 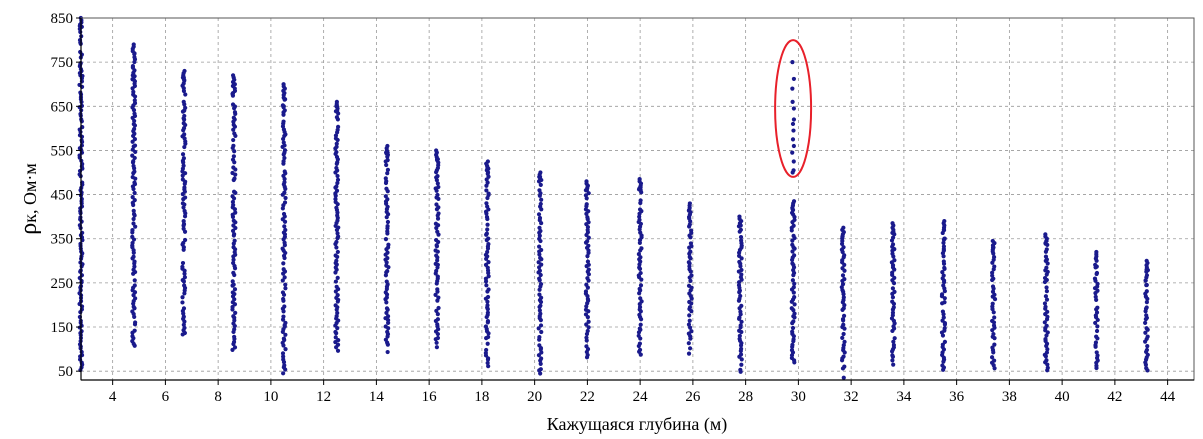 I want to click on x-tick-label: 40, so click(x=1062, y=397).